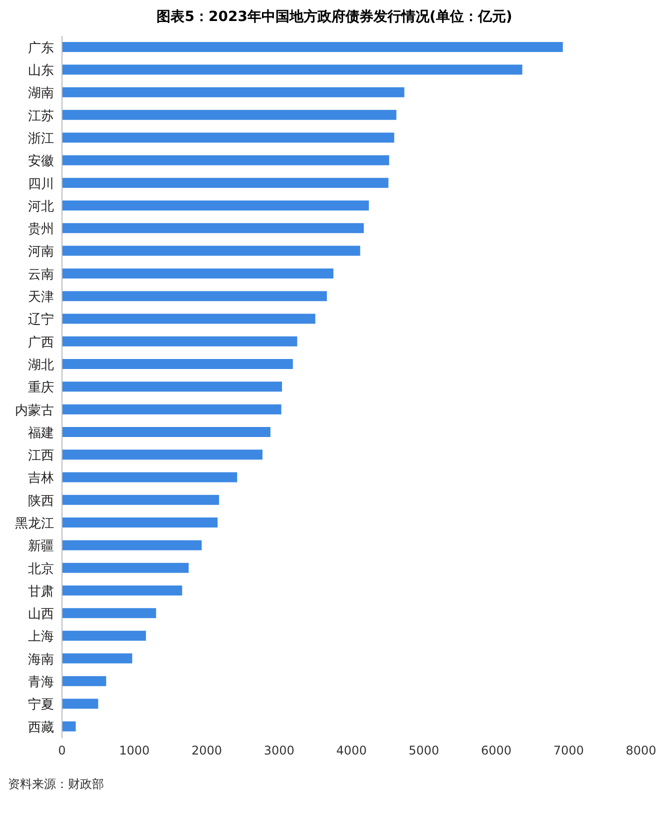 This screenshot has height=823, width=669. I want to click on y-tick-label: 河北, so click(41, 206).